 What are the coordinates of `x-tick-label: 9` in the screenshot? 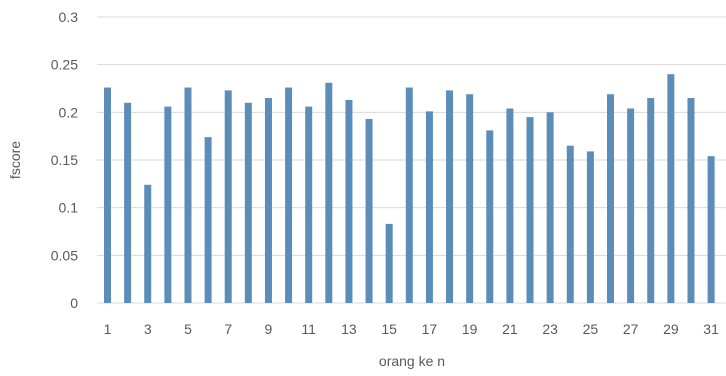 It's located at (269, 329).